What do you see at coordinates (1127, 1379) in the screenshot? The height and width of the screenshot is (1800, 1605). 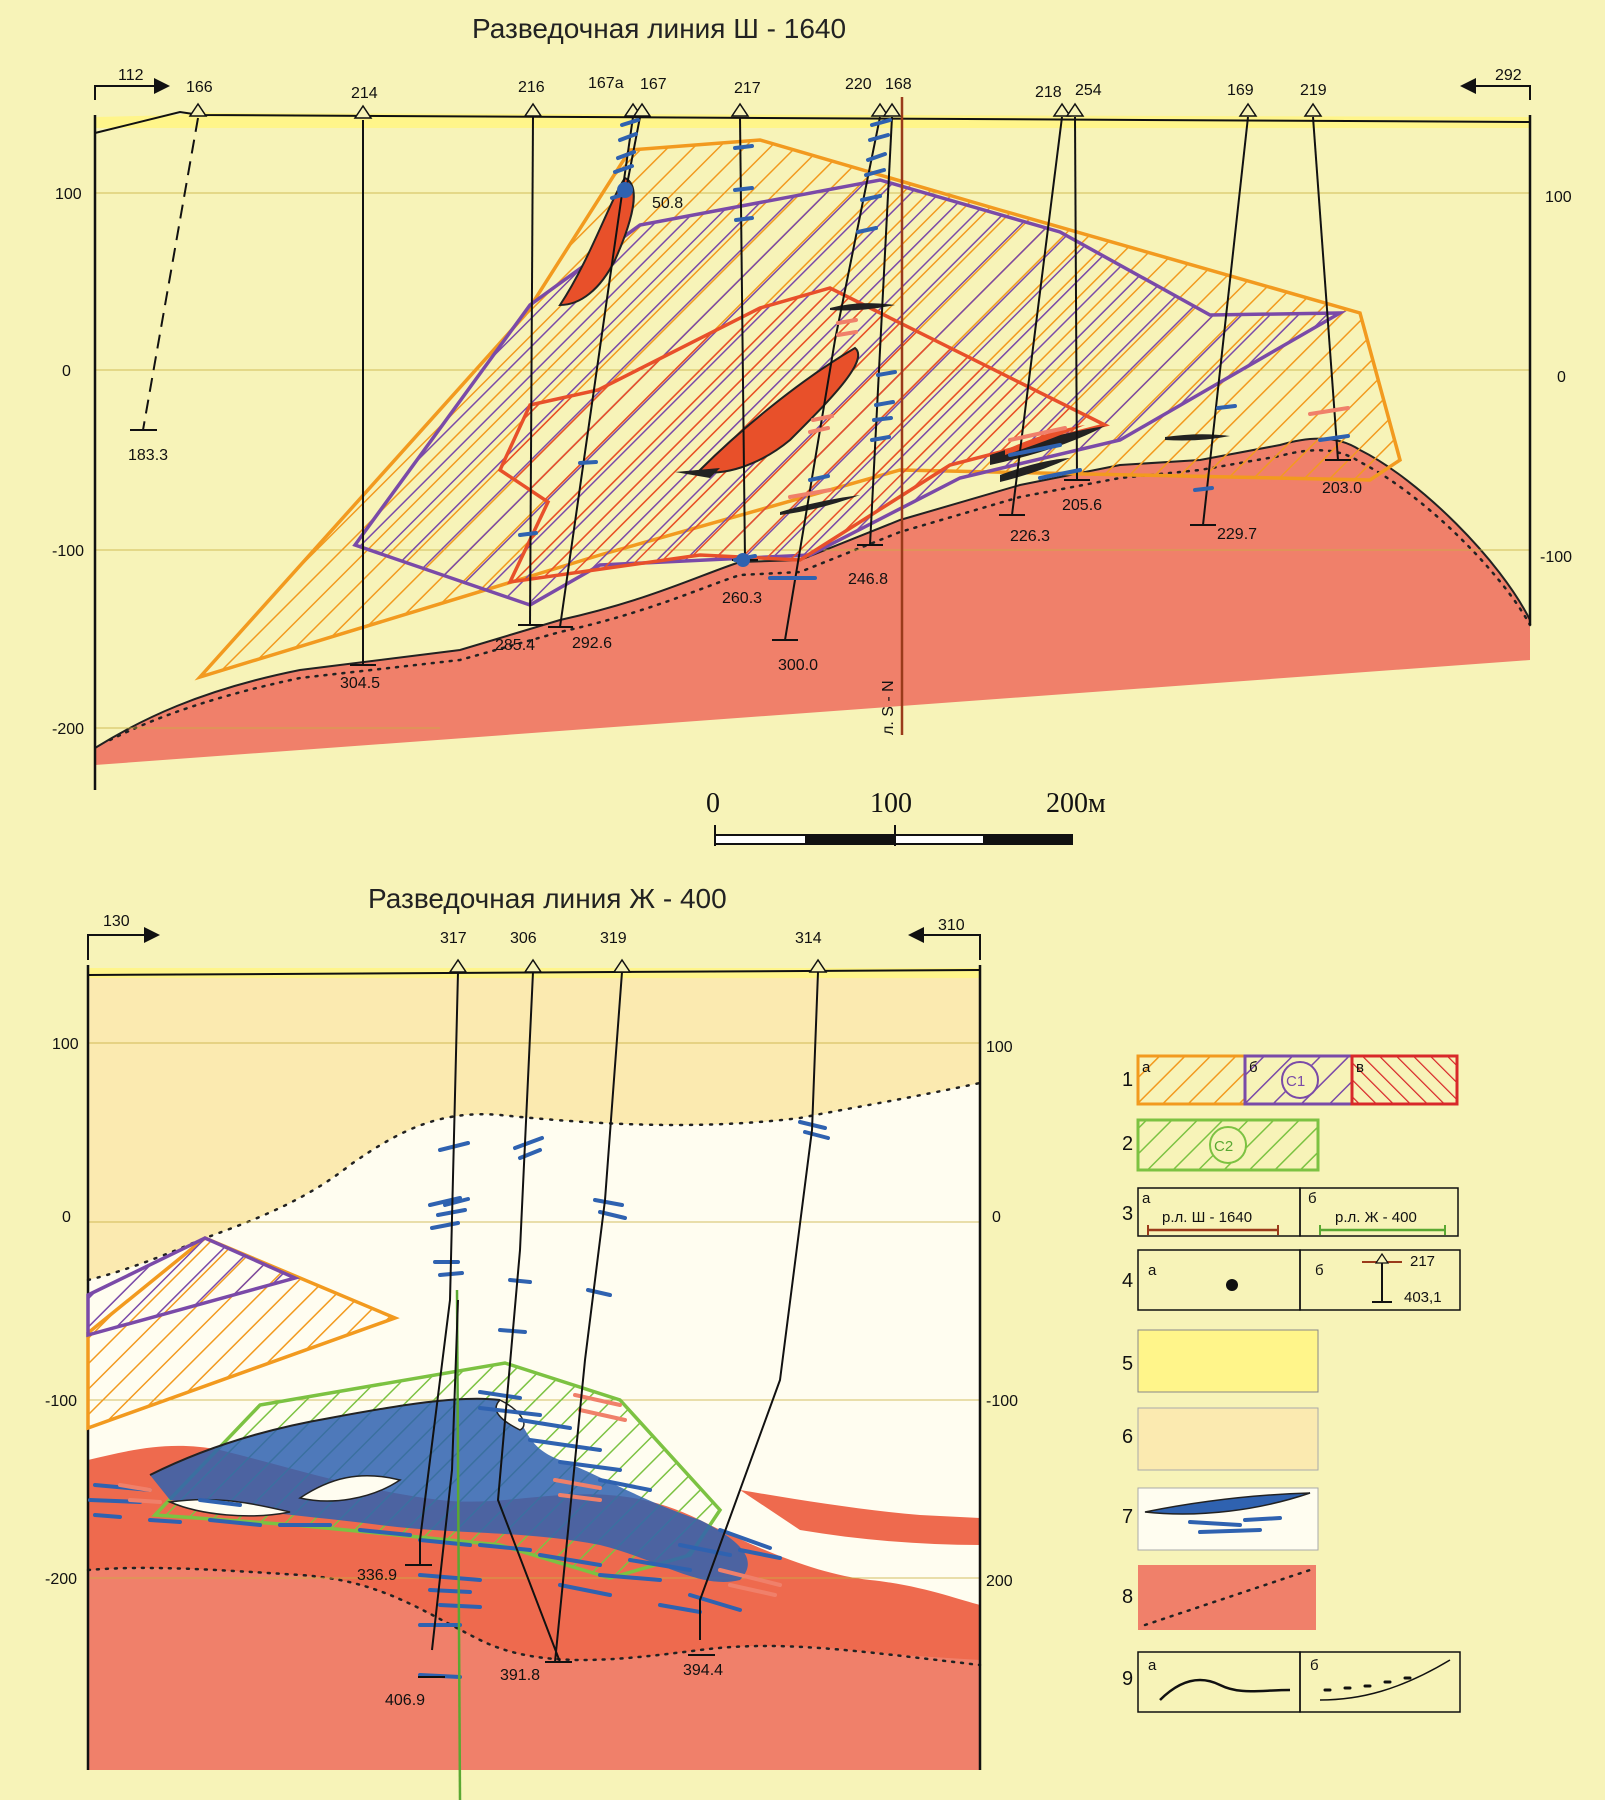 I see `legend-numbers: 1 2 3 4 5 6 7 8 9` at bounding box center [1127, 1379].